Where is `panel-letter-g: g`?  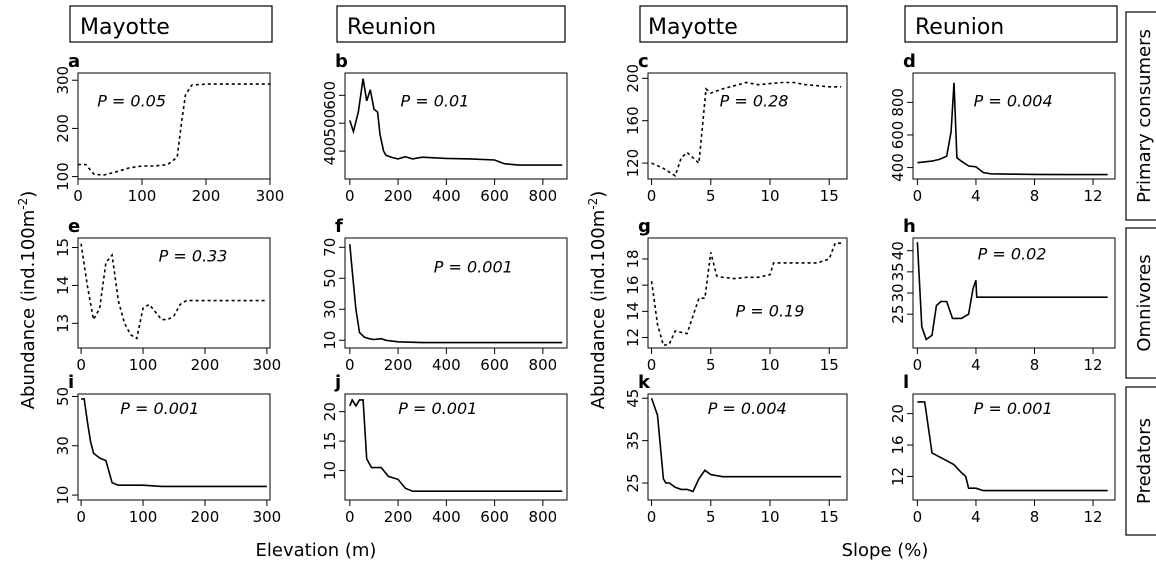
panel-letter-g: g is located at coordinates (644, 226).